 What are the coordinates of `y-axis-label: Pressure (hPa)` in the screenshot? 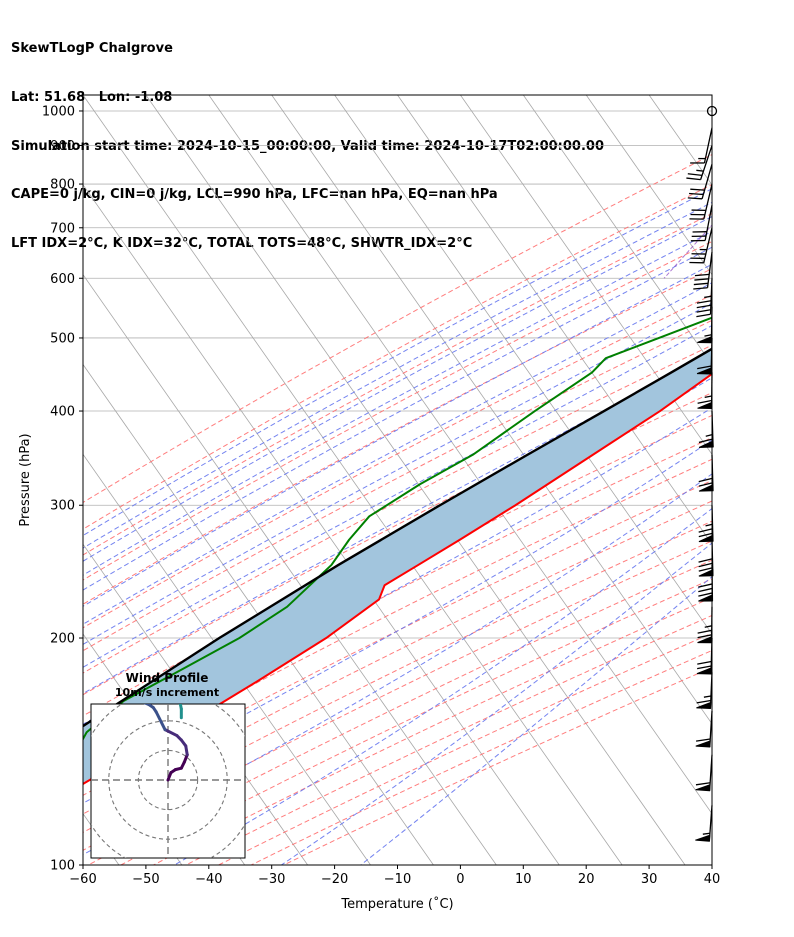 It's located at (25, 479).